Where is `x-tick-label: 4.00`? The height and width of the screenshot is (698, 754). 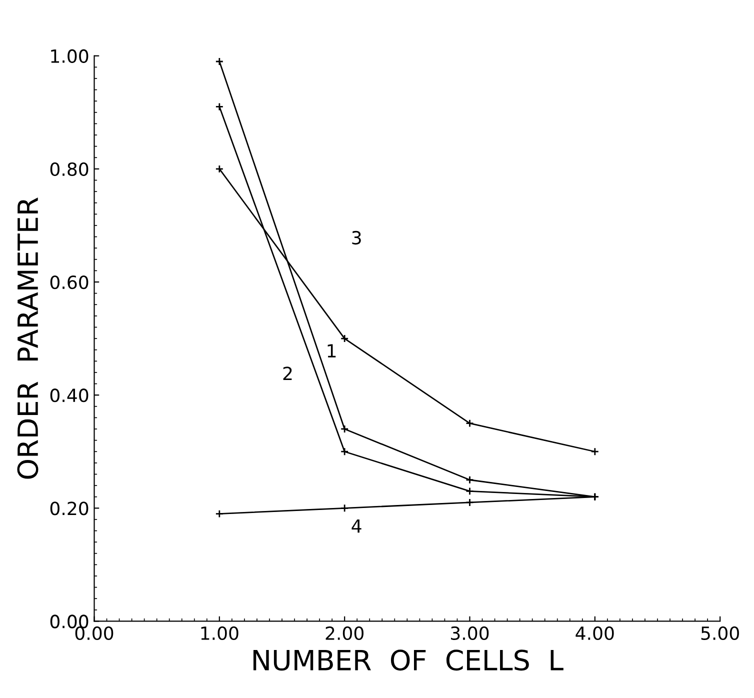 x-tick-label: 4.00 is located at coordinates (595, 633).